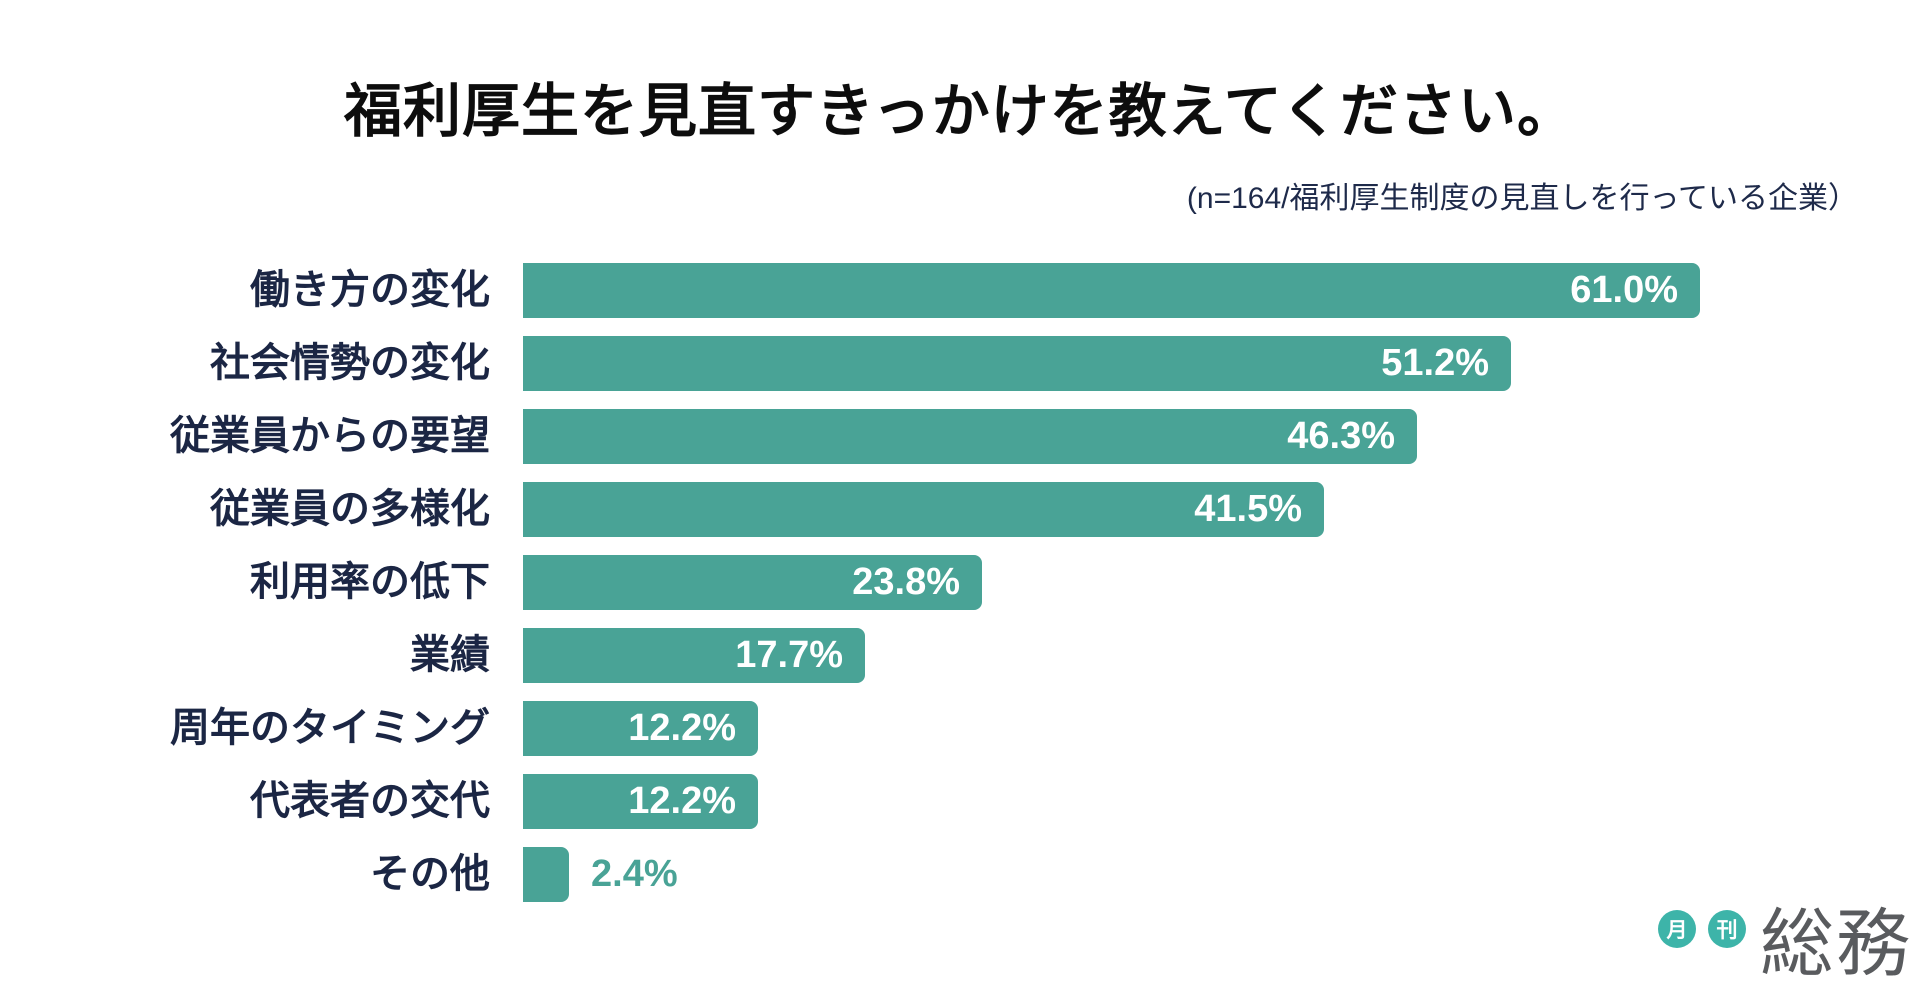 The height and width of the screenshot is (1005, 1920). I want to click on bar: 61.0%, so click(1111, 290).